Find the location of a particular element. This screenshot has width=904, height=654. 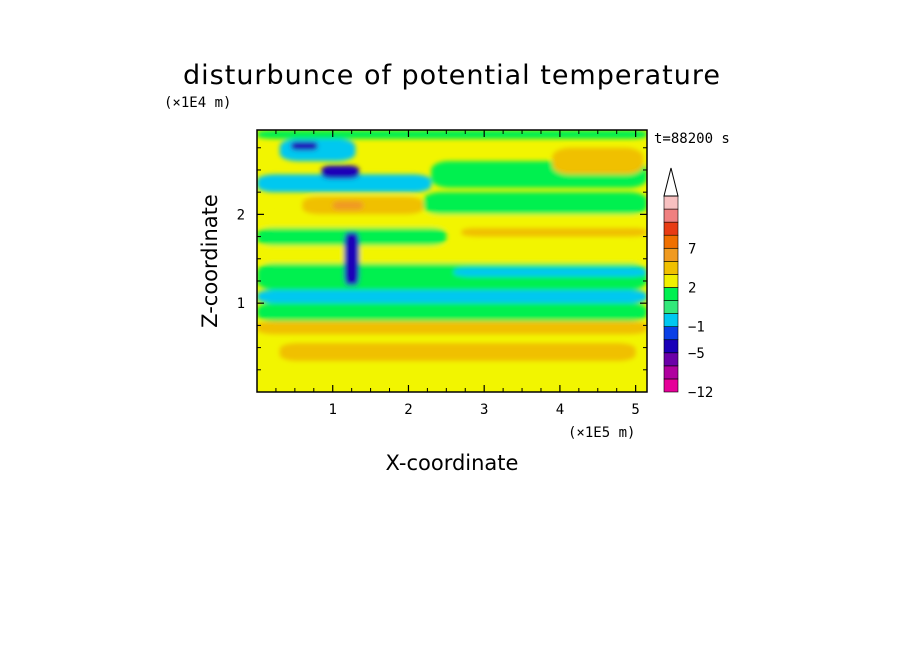

colorbar-extension is located at coordinates (671, 182).